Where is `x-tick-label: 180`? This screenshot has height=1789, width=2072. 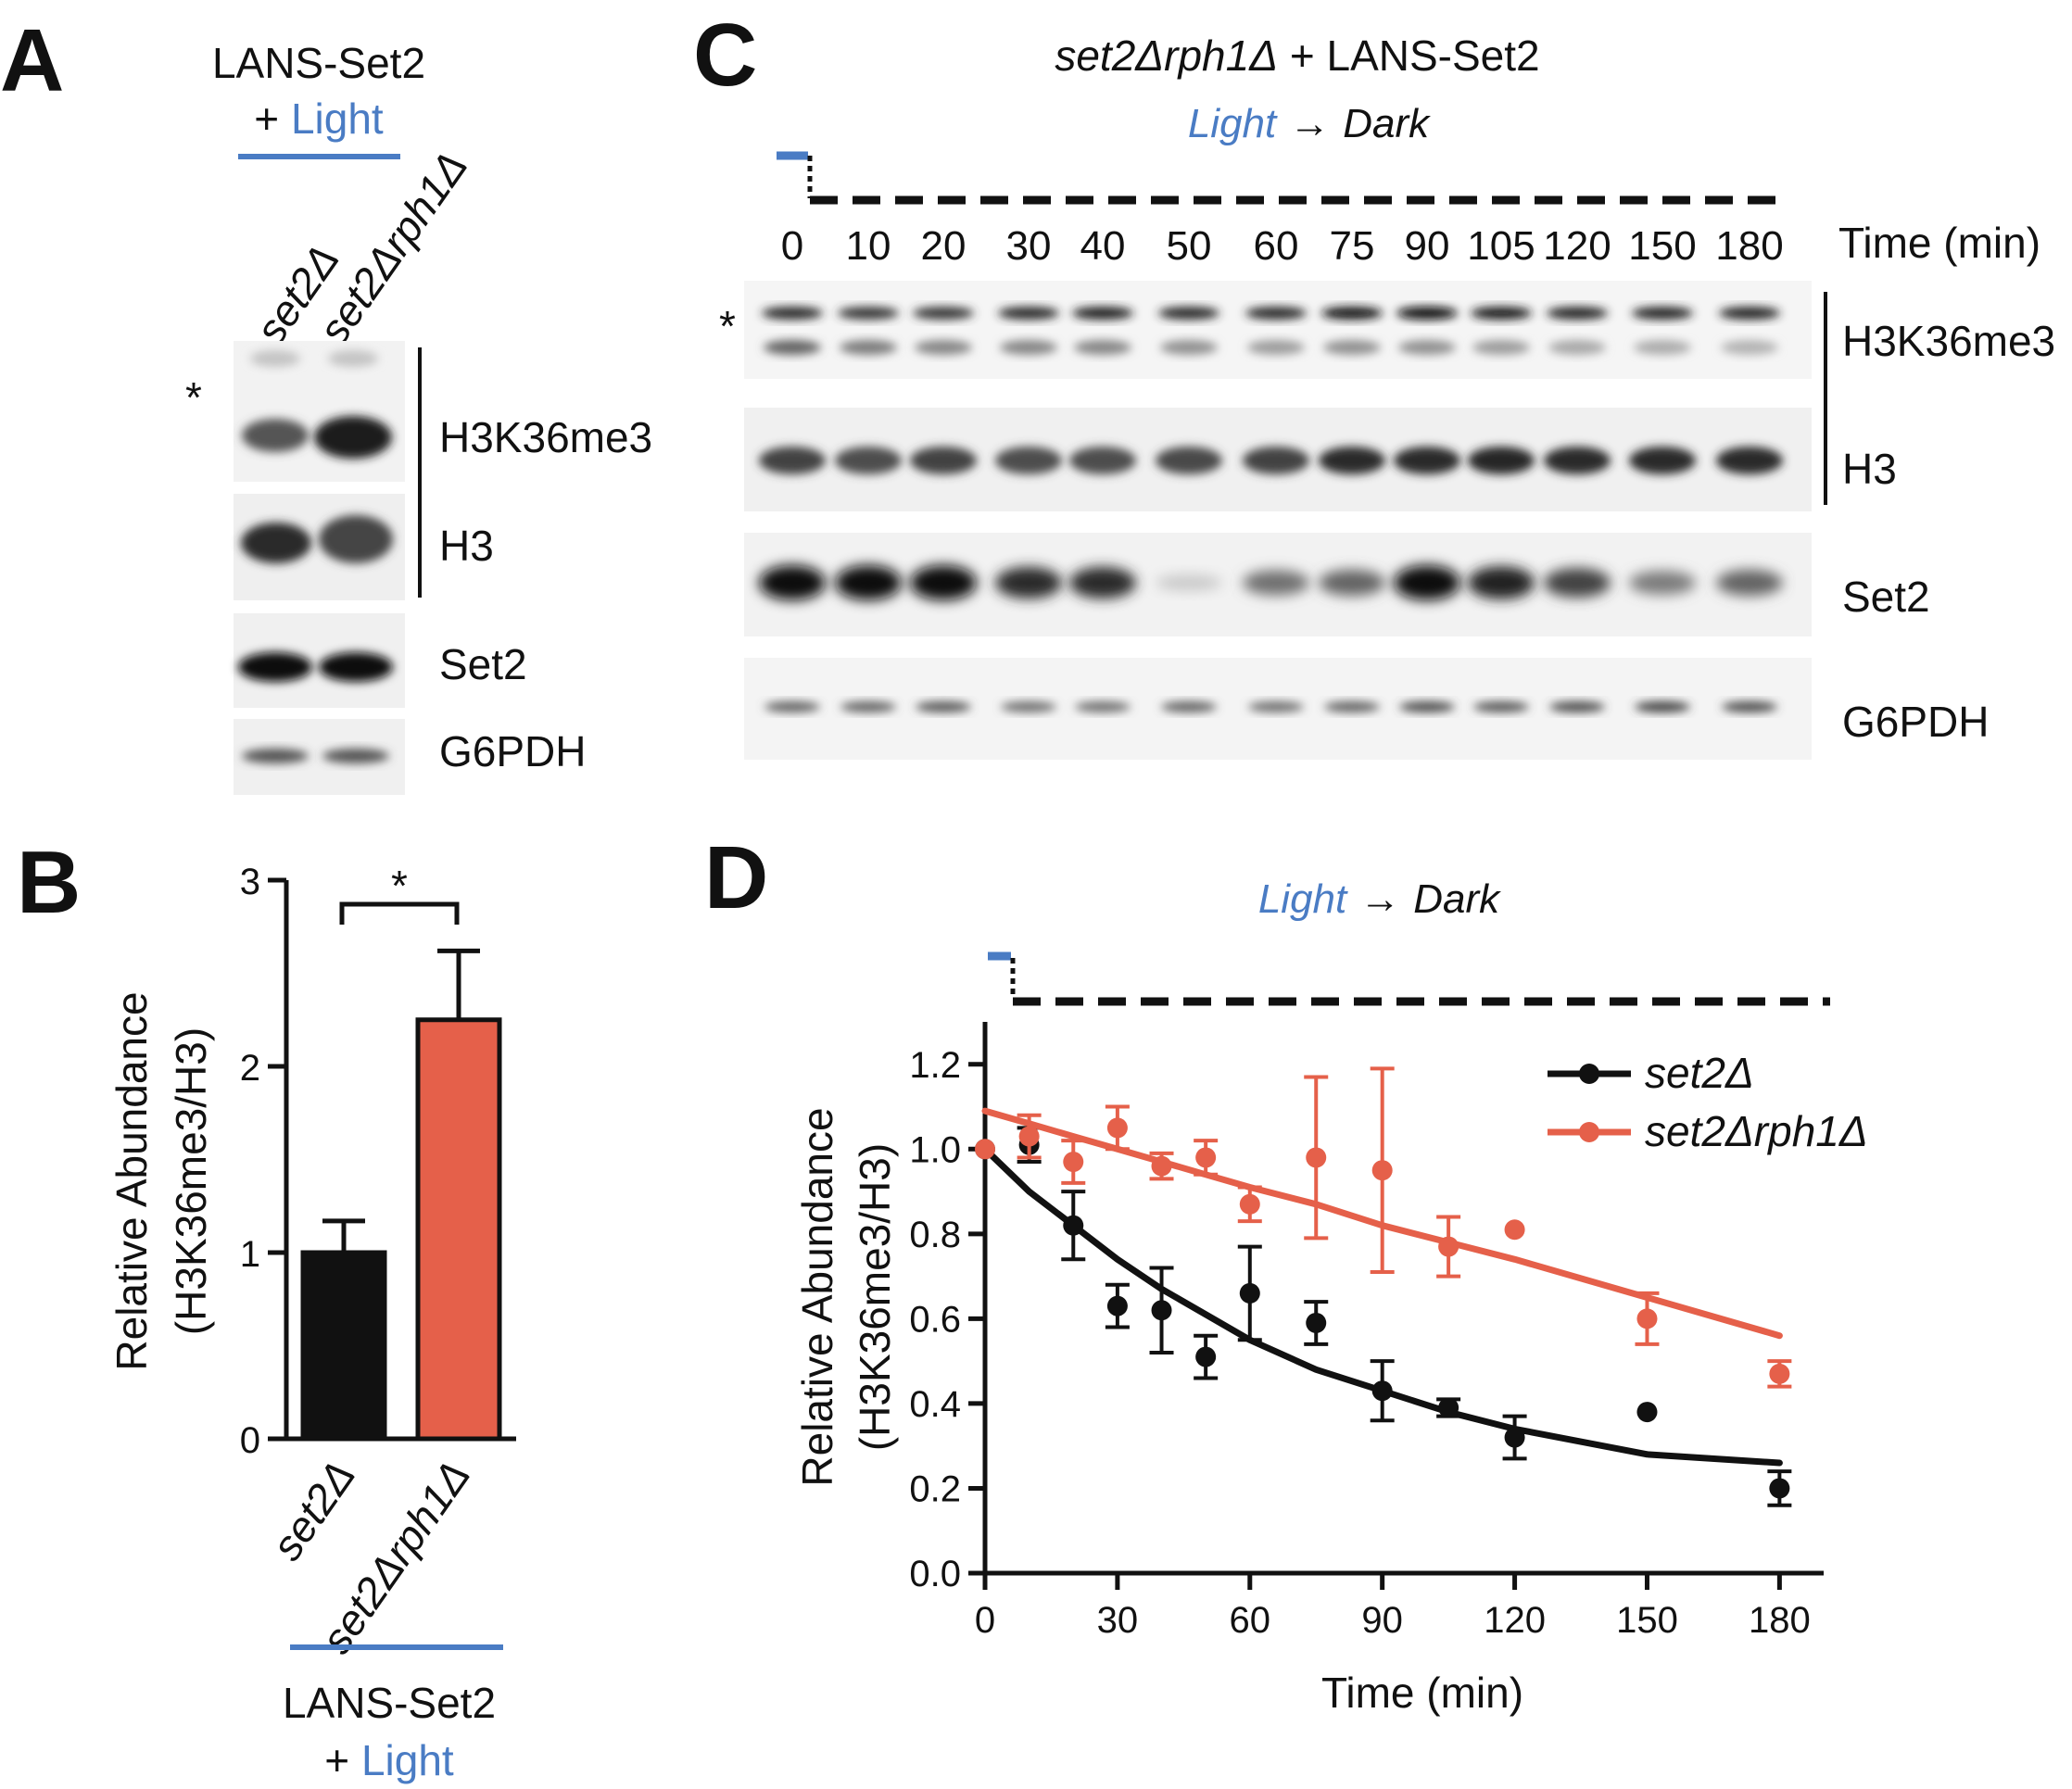 x-tick-label: 180 is located at coordinates (1780, 1620).